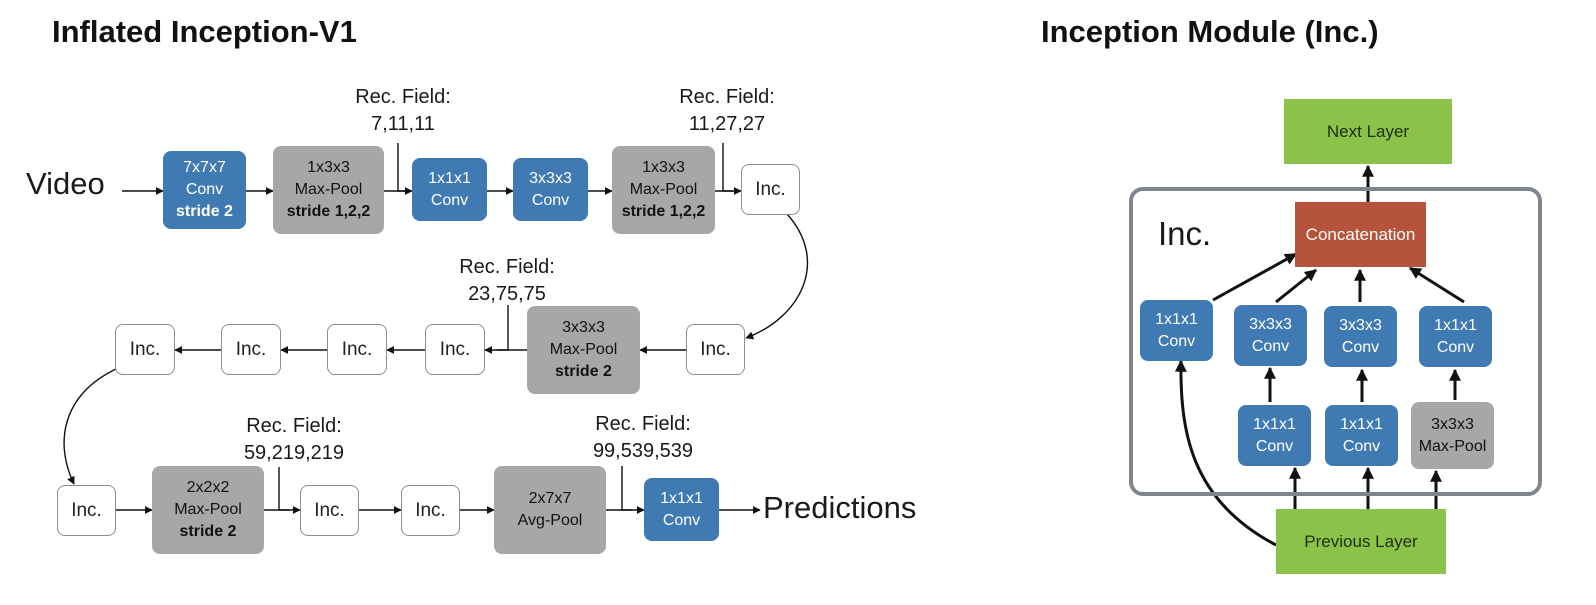 Image resolution: width=1596 pixels, height=605 pixels. I want to click on rec-field-value: 99,539,539, so click(643, 451).